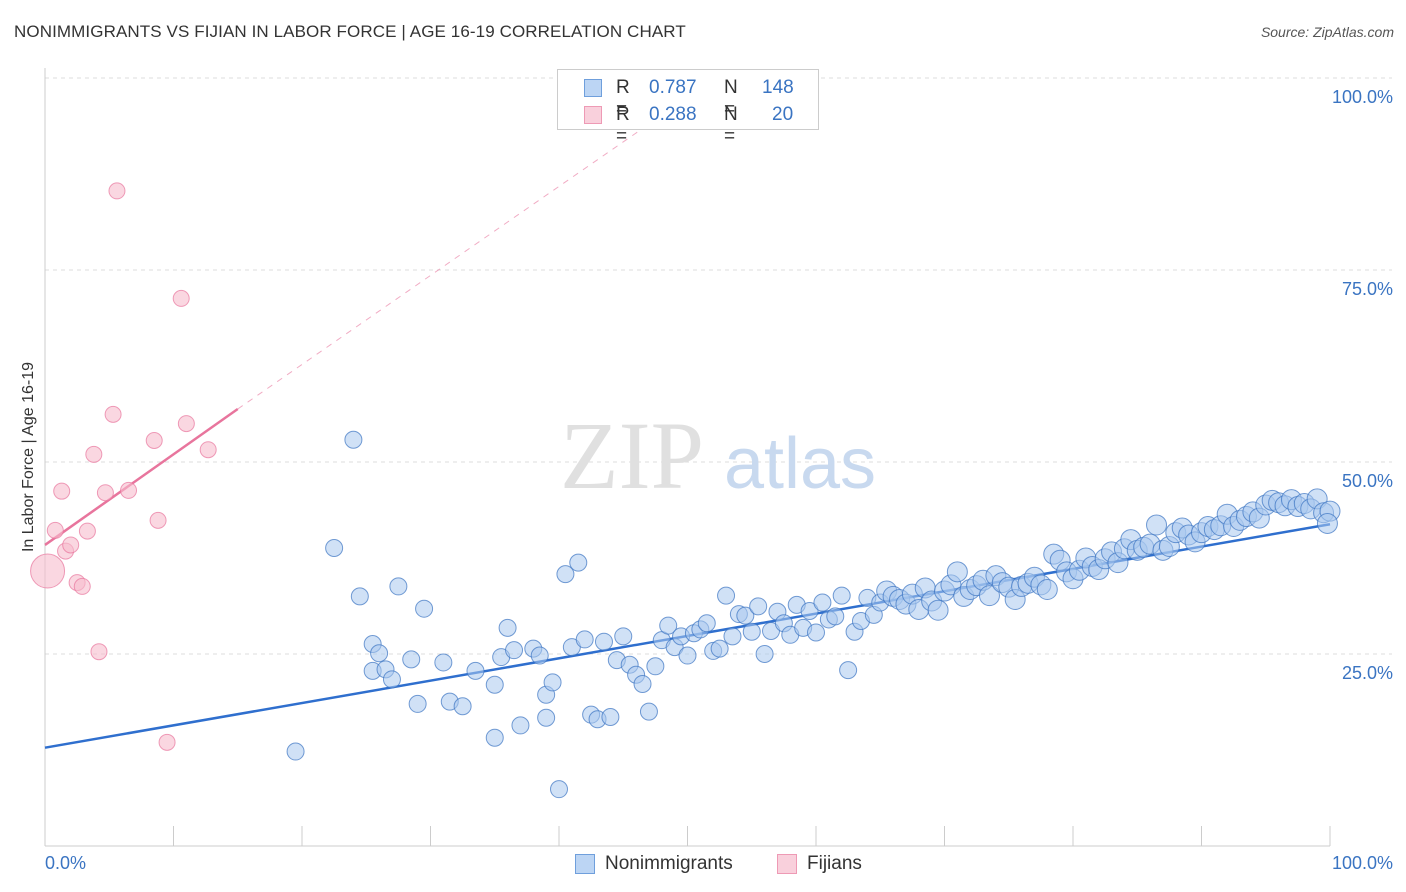 The width and height of the screenshot is (1406, 892). What do you see at coordinates (783, 114) in the screenshot?
I see `legend-n-value: 20` at bounding box center [783, 114].